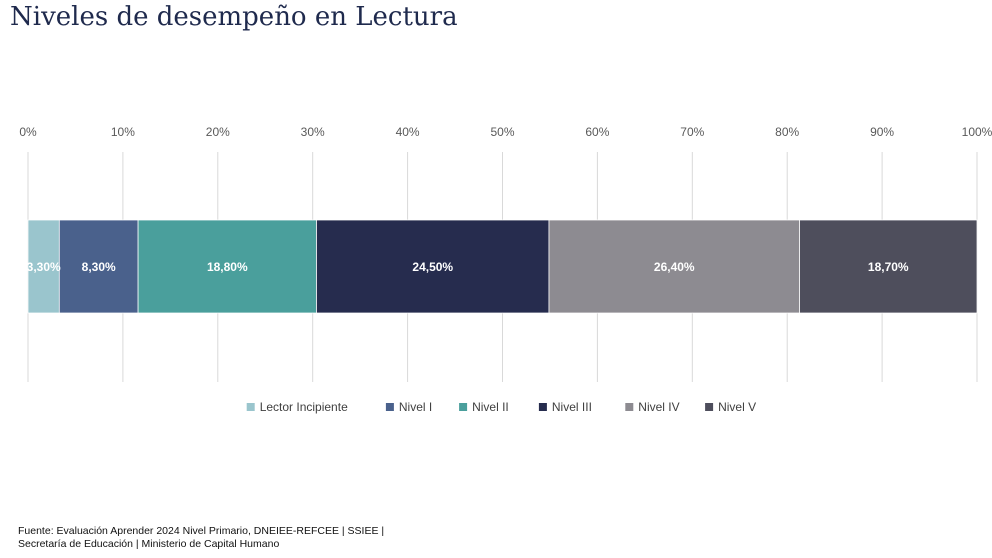 The width and height of the screenshot is (992, 558). Describe the element at coordinates (304, 407) in the screenshot. I see `legend-label: Lector Incipiente` at that location.